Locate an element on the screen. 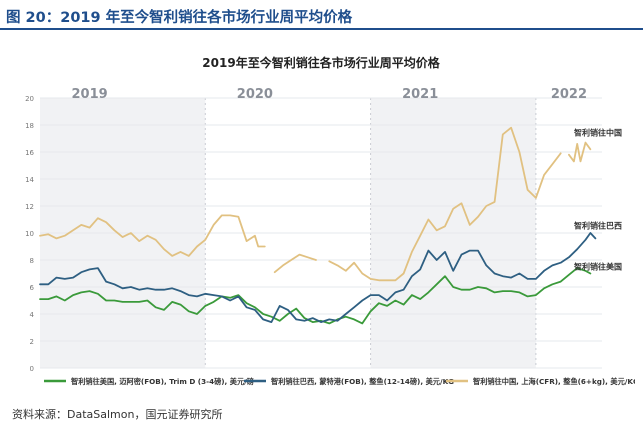 This screenshot has width=643, height=439. year-label-2022: 2022 is located at coordinates (569, 94).